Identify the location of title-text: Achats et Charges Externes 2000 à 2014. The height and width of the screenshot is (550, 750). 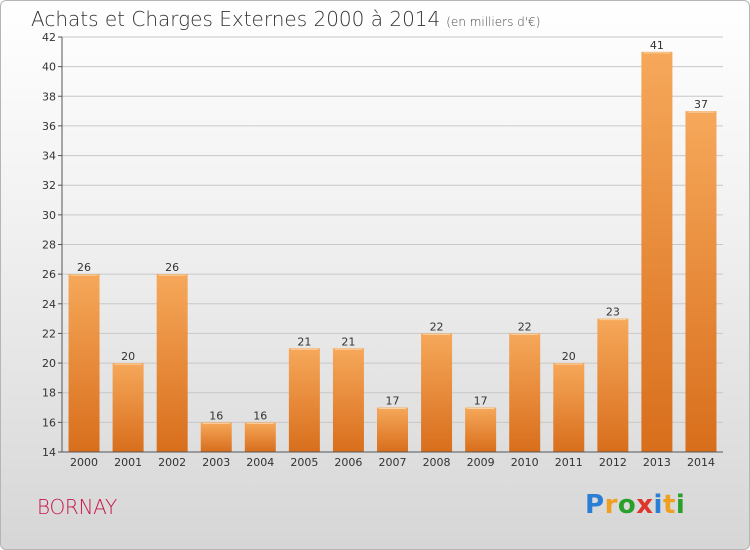
(236, 19).